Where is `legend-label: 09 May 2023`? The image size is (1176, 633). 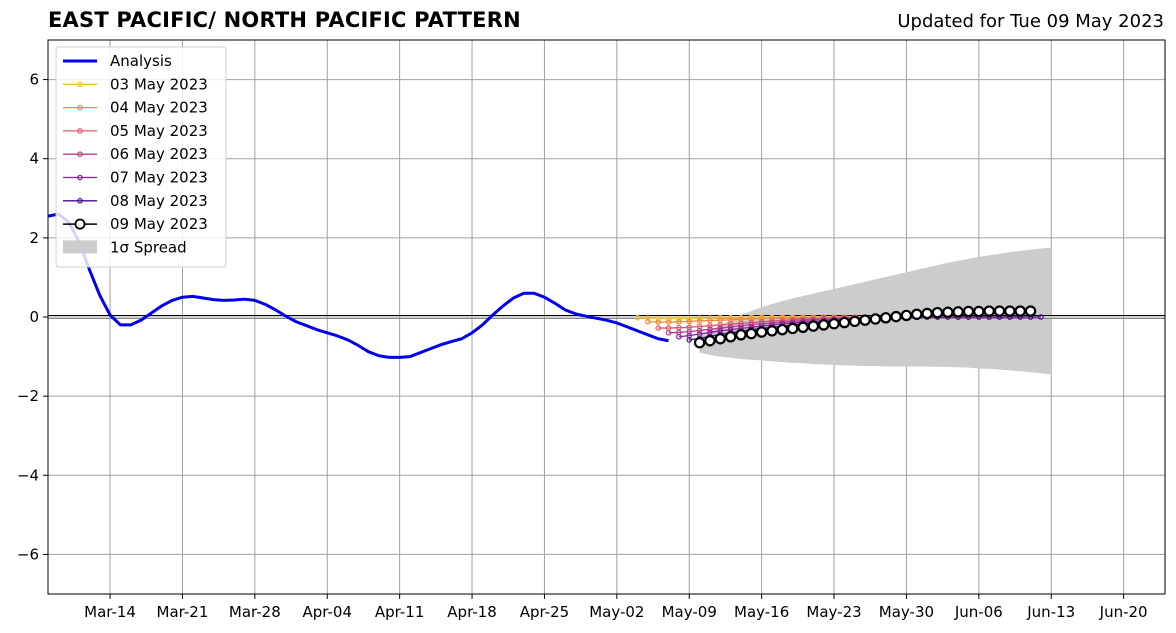
legend-label: 09 May 2023 is located at coordinates (159, 224).